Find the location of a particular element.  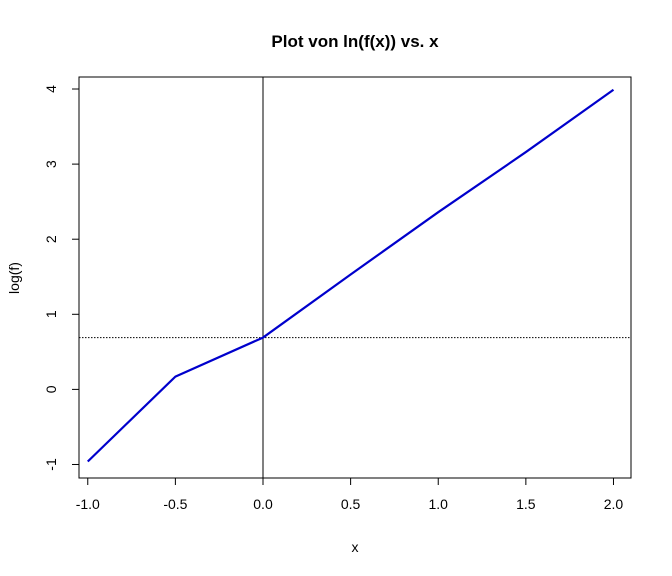

y-tick-label: 3 is located at coordinates (51, 164).